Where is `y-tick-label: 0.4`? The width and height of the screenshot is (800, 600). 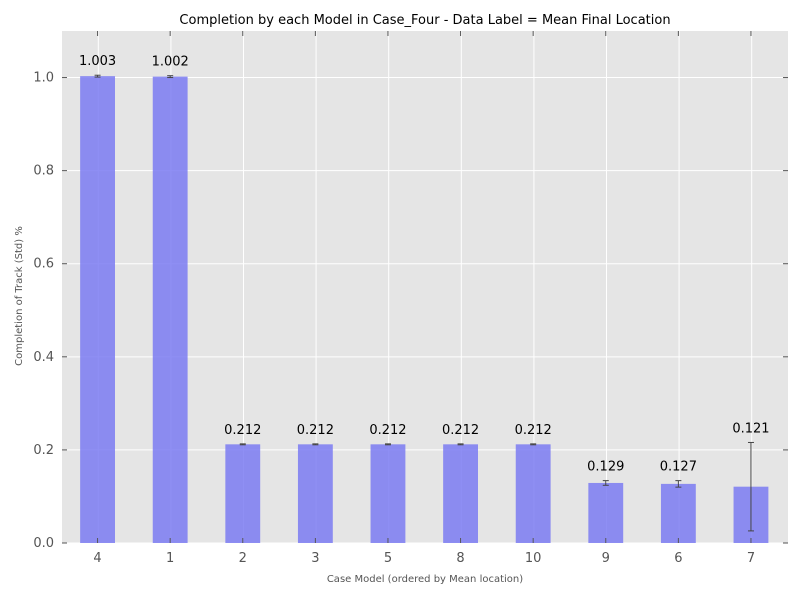
y-tick-label: 0.4 is located at coordinates (43, 357).